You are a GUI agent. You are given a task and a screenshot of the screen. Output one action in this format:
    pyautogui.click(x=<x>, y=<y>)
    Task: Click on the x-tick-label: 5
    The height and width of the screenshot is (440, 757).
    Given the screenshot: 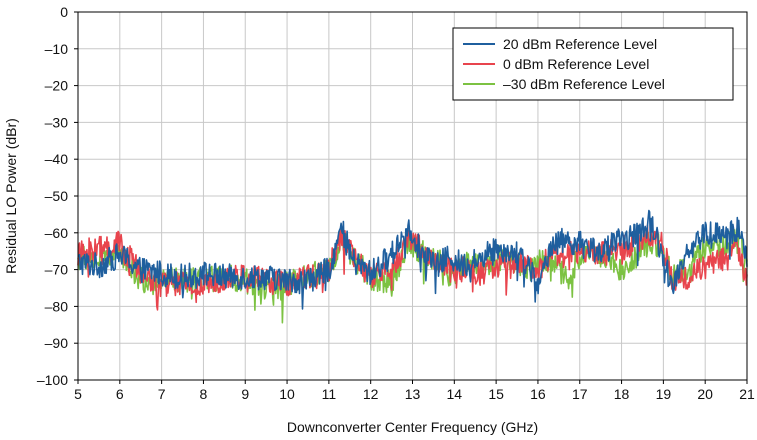 What is the action you would take?
    pyautogui.click(x=78, y=394)
    